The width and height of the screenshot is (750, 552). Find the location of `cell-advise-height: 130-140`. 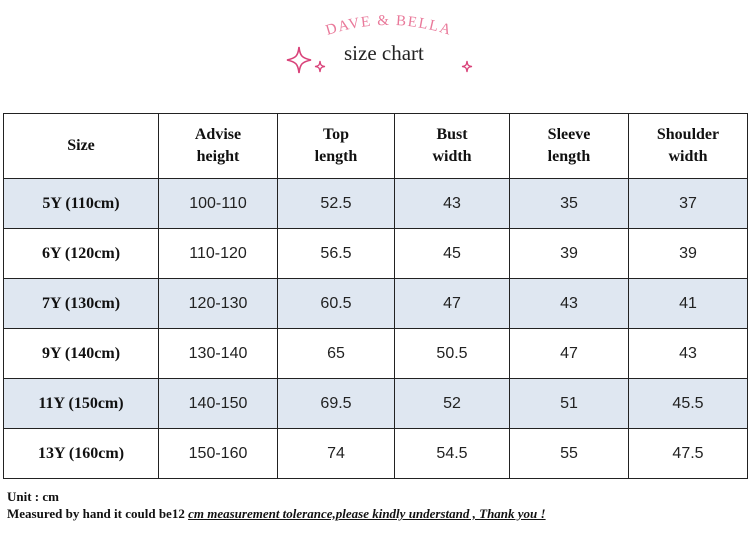

cell-advise-height: 130-140 is located at coordinates (218, 353).